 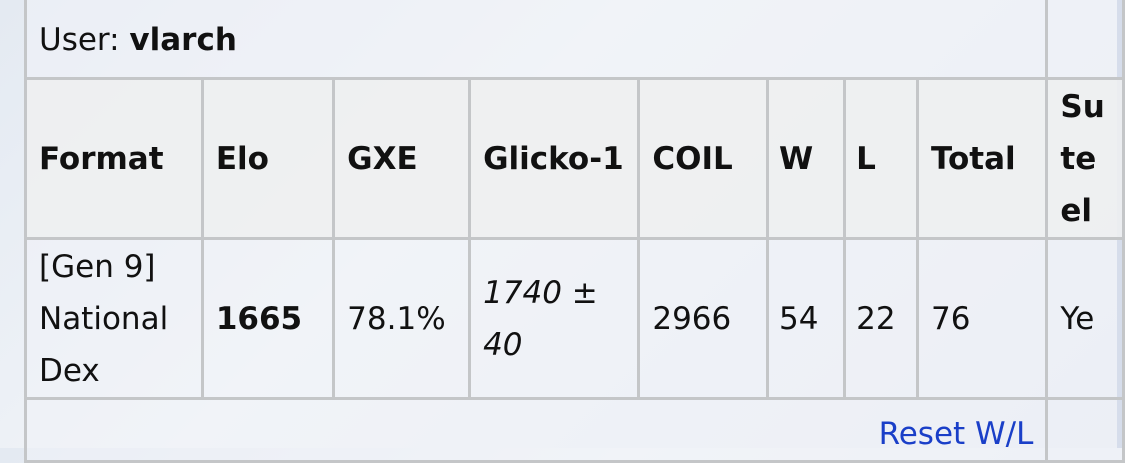 I want to click on elo-value: 1665, so click(x=259, y=318).